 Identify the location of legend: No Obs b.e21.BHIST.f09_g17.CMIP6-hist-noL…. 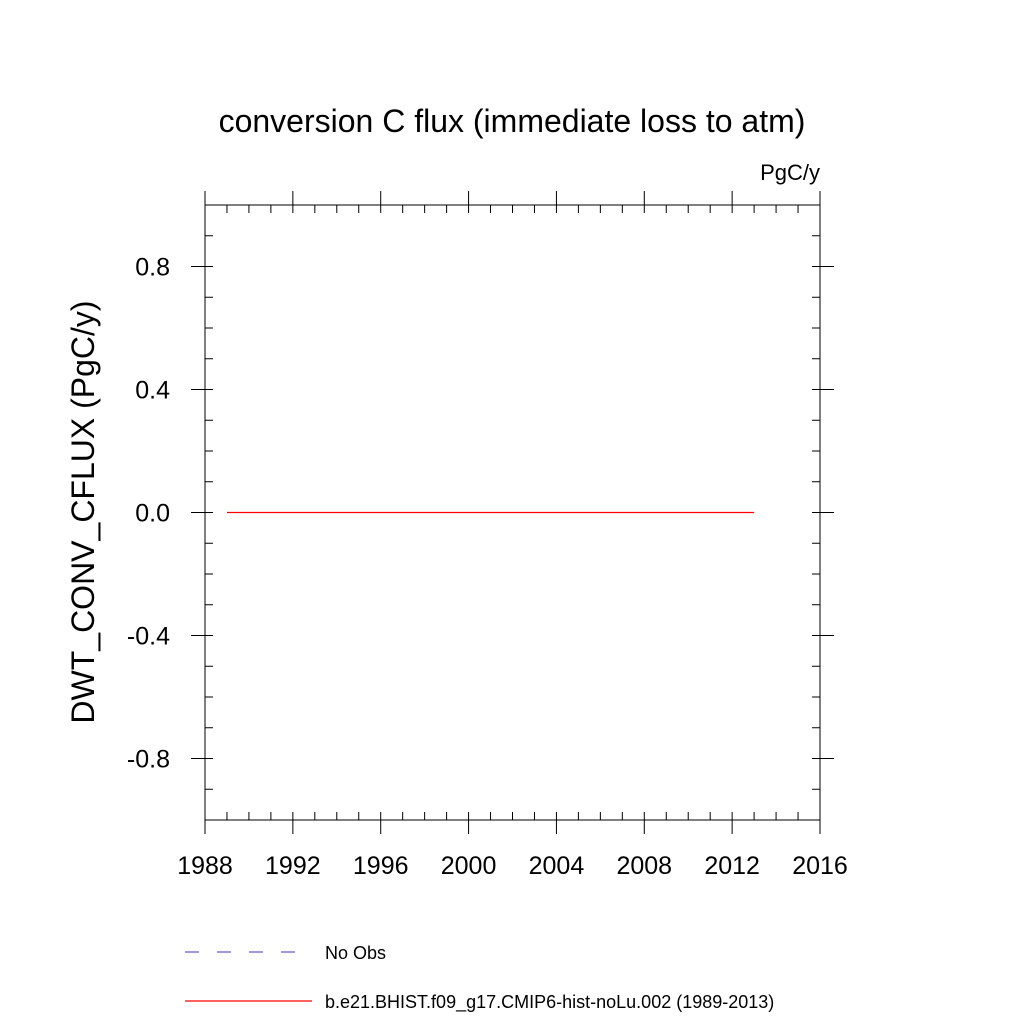
(479, 978).